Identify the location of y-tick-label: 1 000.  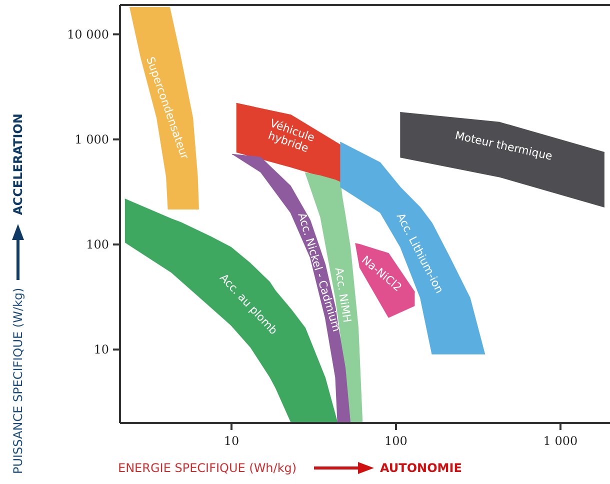
(91, 139).